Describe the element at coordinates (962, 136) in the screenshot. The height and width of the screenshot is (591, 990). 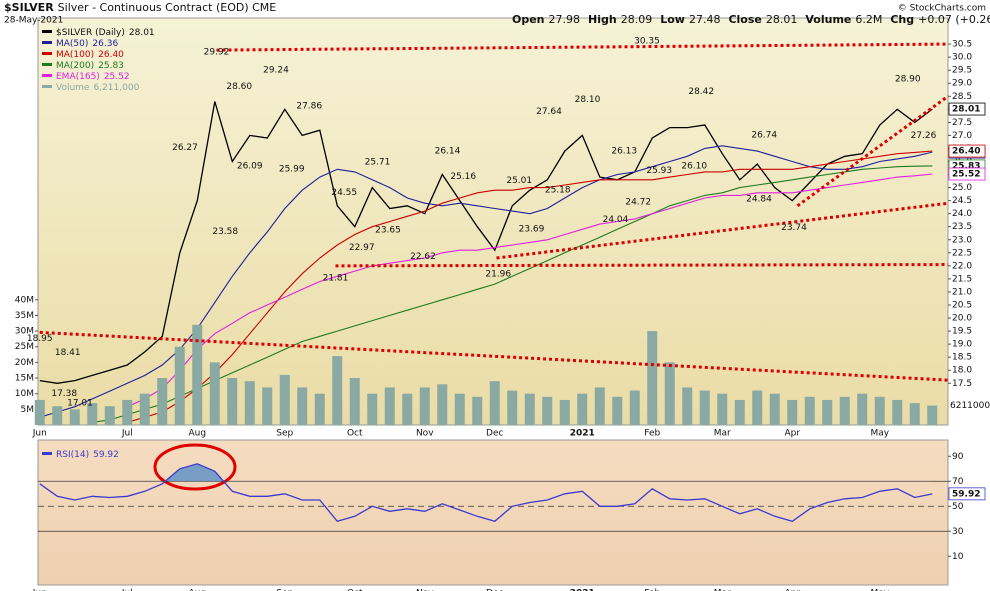
I see `y-tick-label: 27.0` at that location.